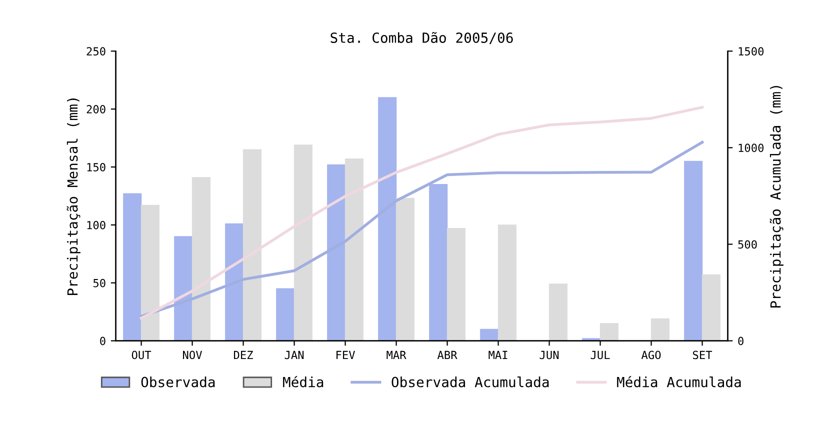  Describe the element at coordinates (777, 197) in the screenshot. I see `y2-axis-title: Precipitação Acumulada (mm)` at that location.